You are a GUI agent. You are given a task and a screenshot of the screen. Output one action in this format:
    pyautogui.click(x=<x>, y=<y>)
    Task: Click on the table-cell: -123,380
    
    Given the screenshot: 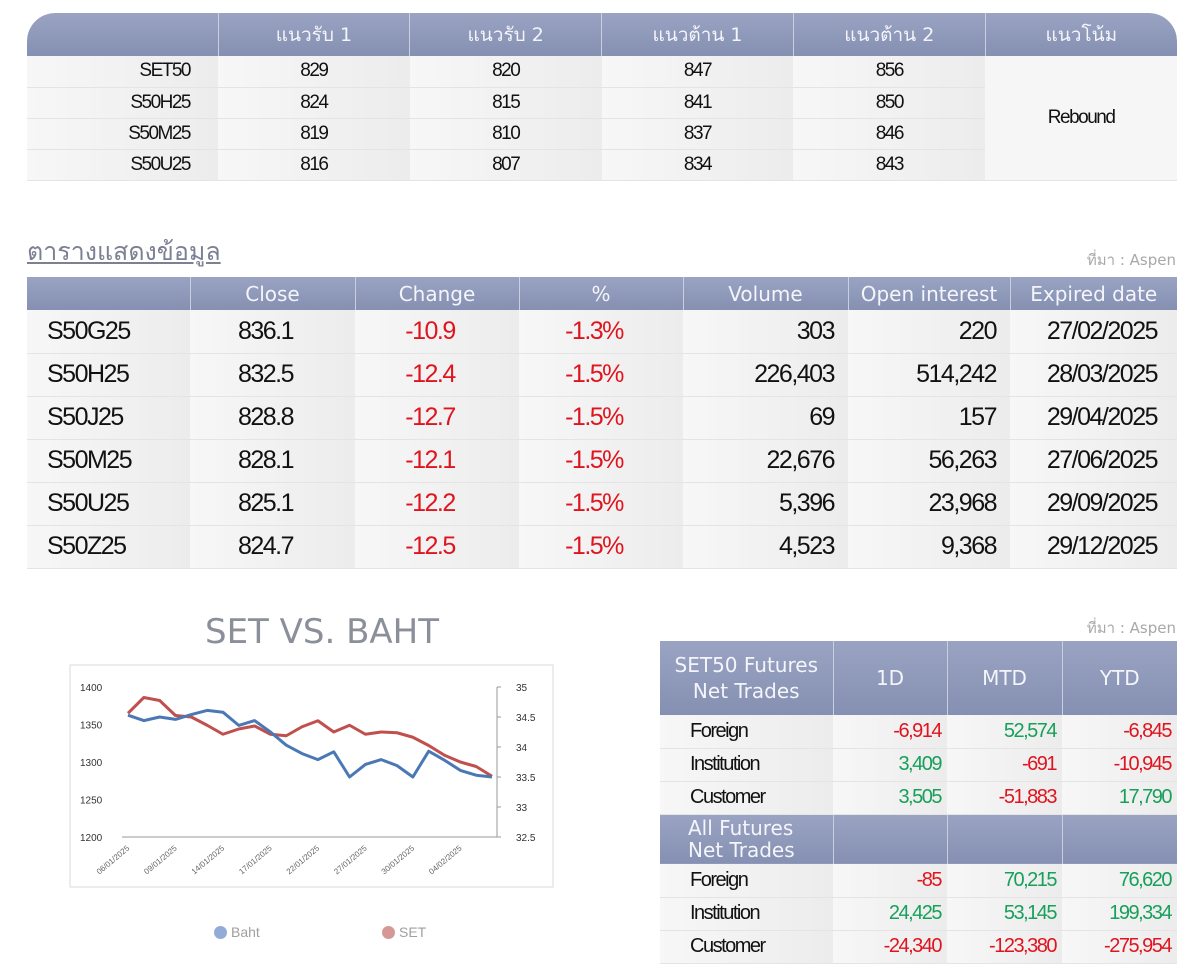 What is the action you would take?
    pyautogui.click(x=1004, y=947)
    